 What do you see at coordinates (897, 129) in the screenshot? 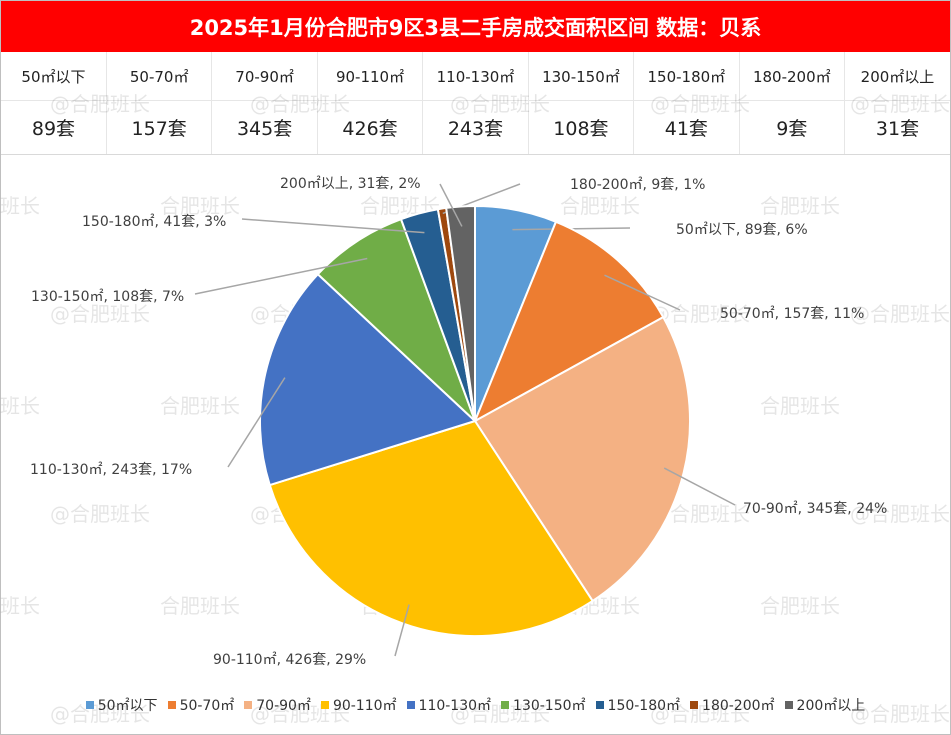
I see `summary-value-cell: 31套` at bounding box center [897, 129].